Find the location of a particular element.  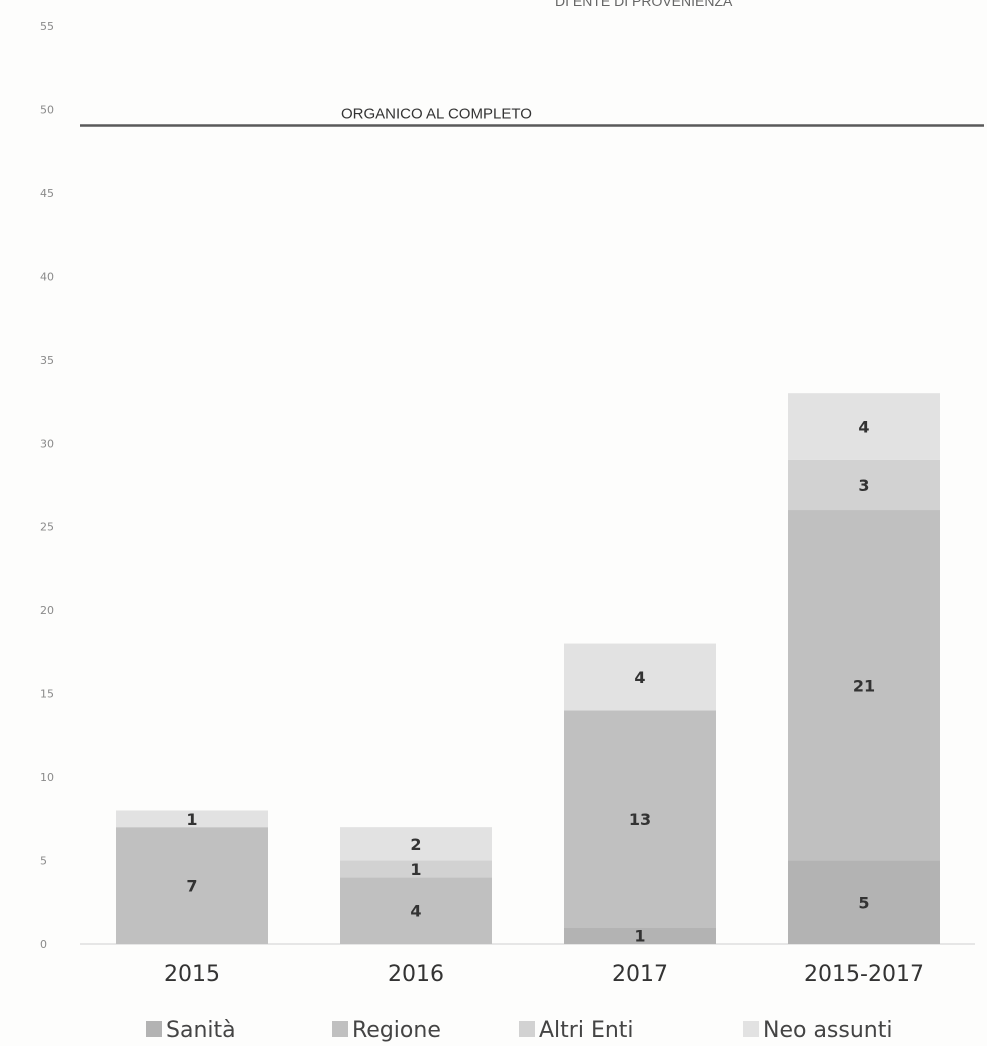

legend-label: Regione is located at coordinates (396, 1030).